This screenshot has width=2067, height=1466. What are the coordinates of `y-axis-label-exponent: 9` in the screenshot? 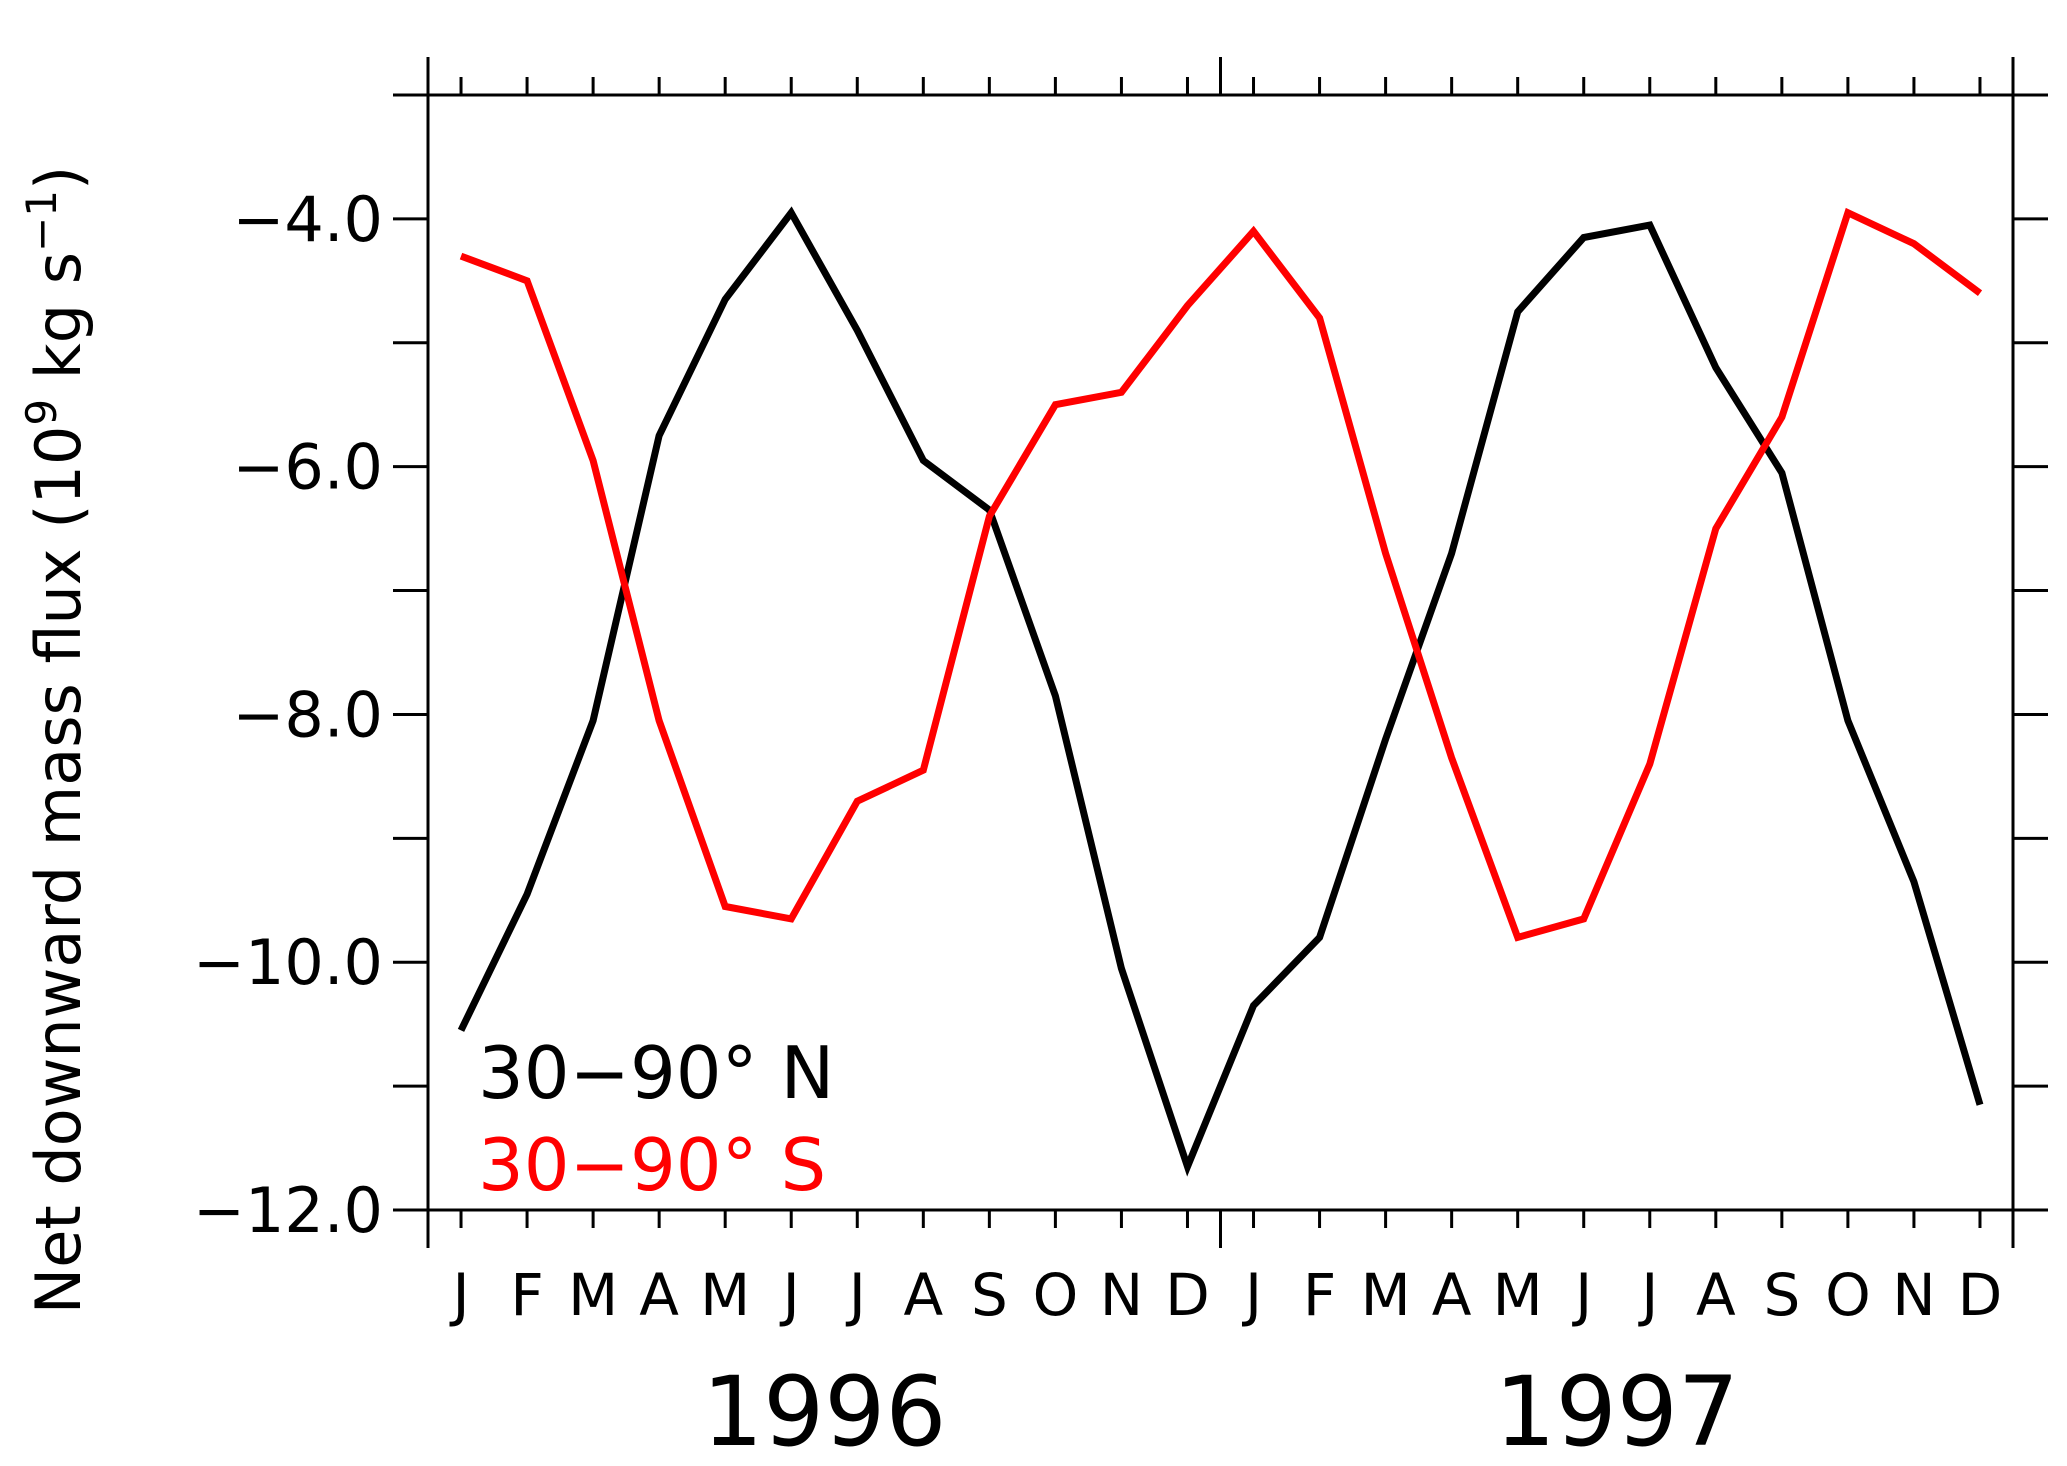 It's located at (41, 412).